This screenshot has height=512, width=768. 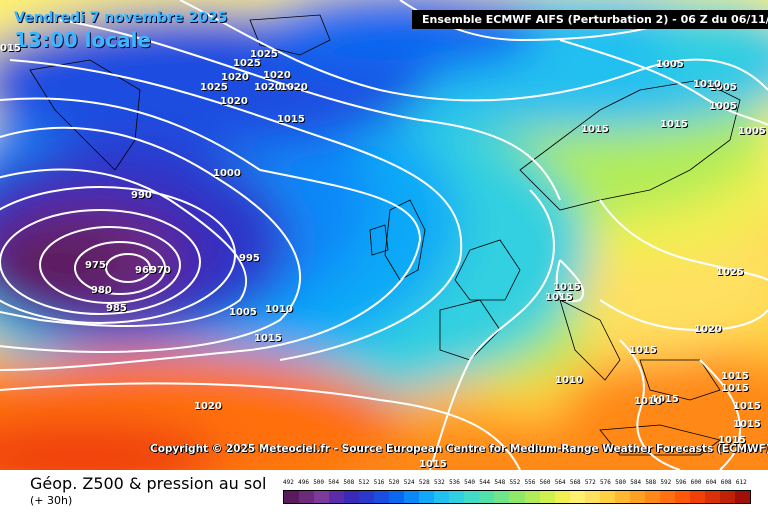 What do you see at coordinates (334, 482) in the screenshot?
I see `scale-label: 504` at bounding box center [334, 482].